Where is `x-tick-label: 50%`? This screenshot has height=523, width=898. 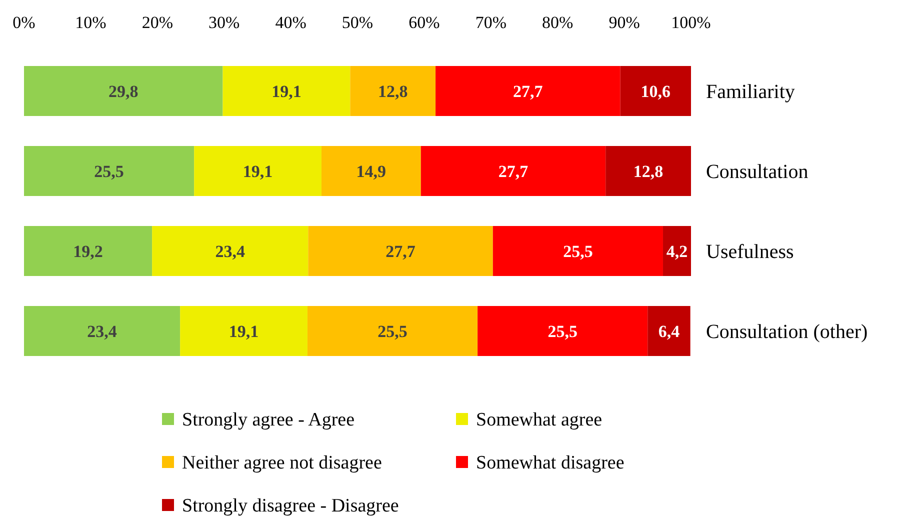
x-tick-label: 50% is located at coordinates (358, 22).